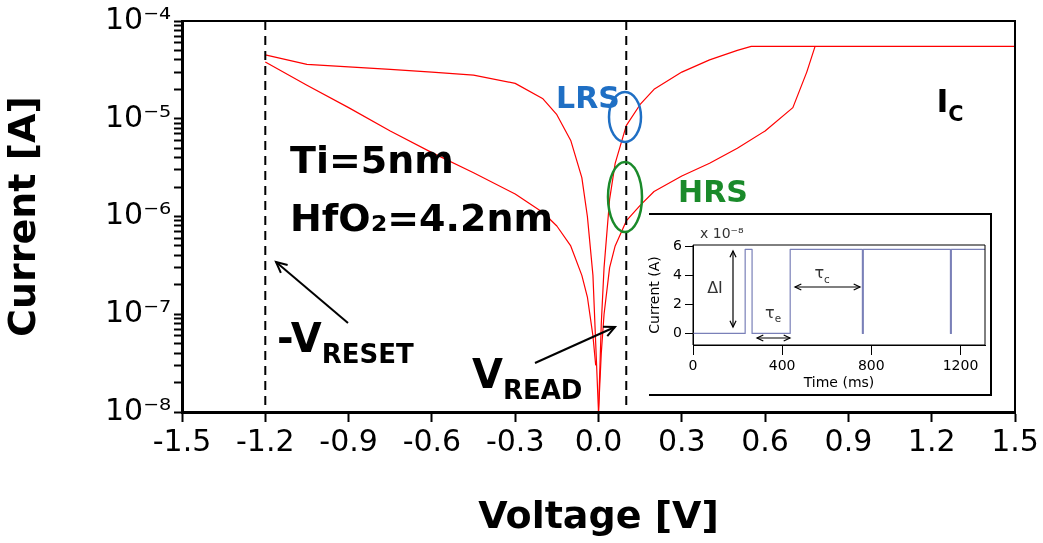 This screenshot has height=543, width=1043. I want to click on x-tick-label: 0.6, so click(765, 440).